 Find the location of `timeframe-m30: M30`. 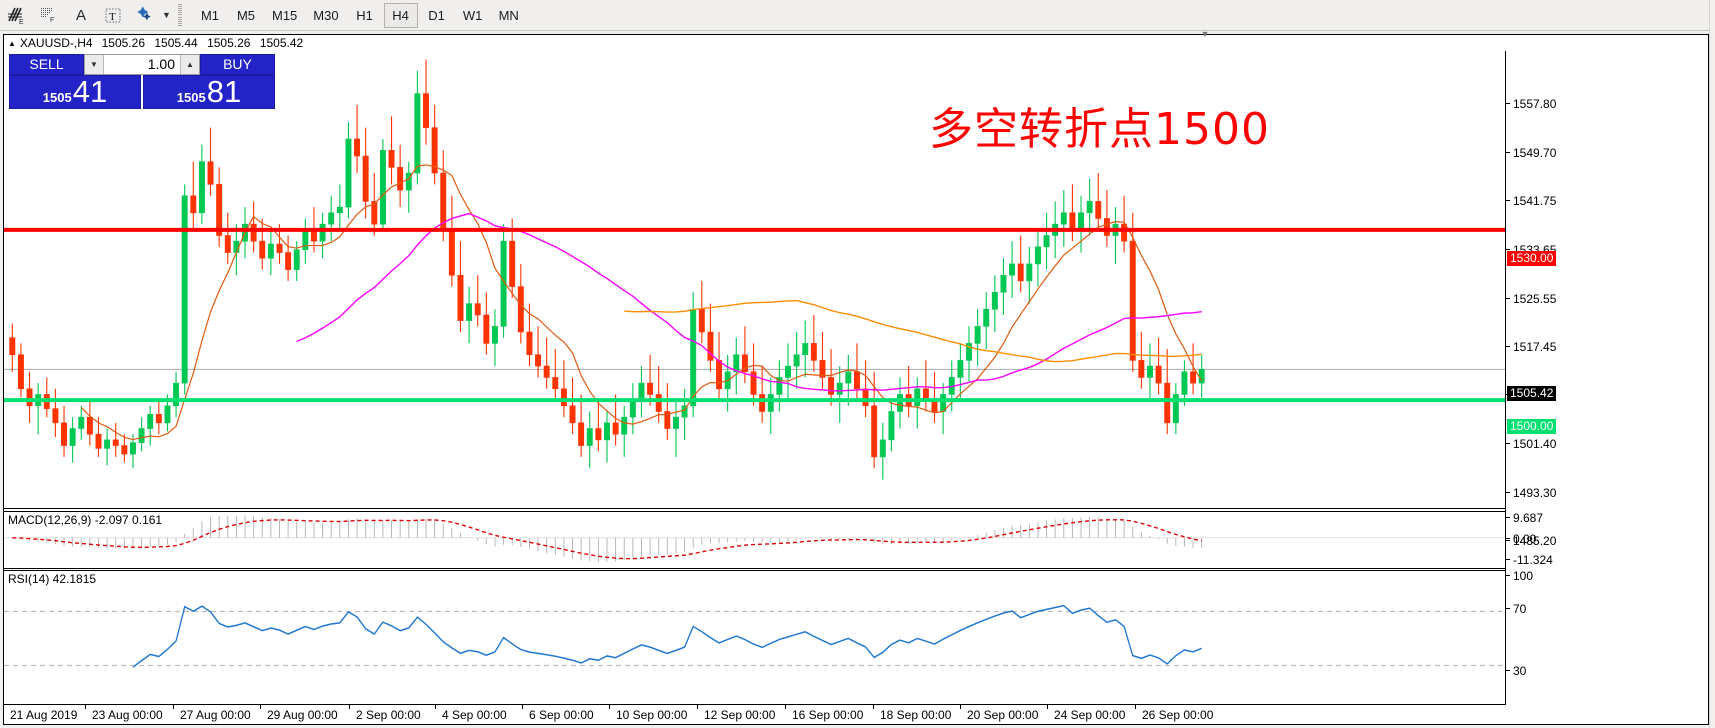

timeframe-m30: M30 is located at coordinates (326, 15).